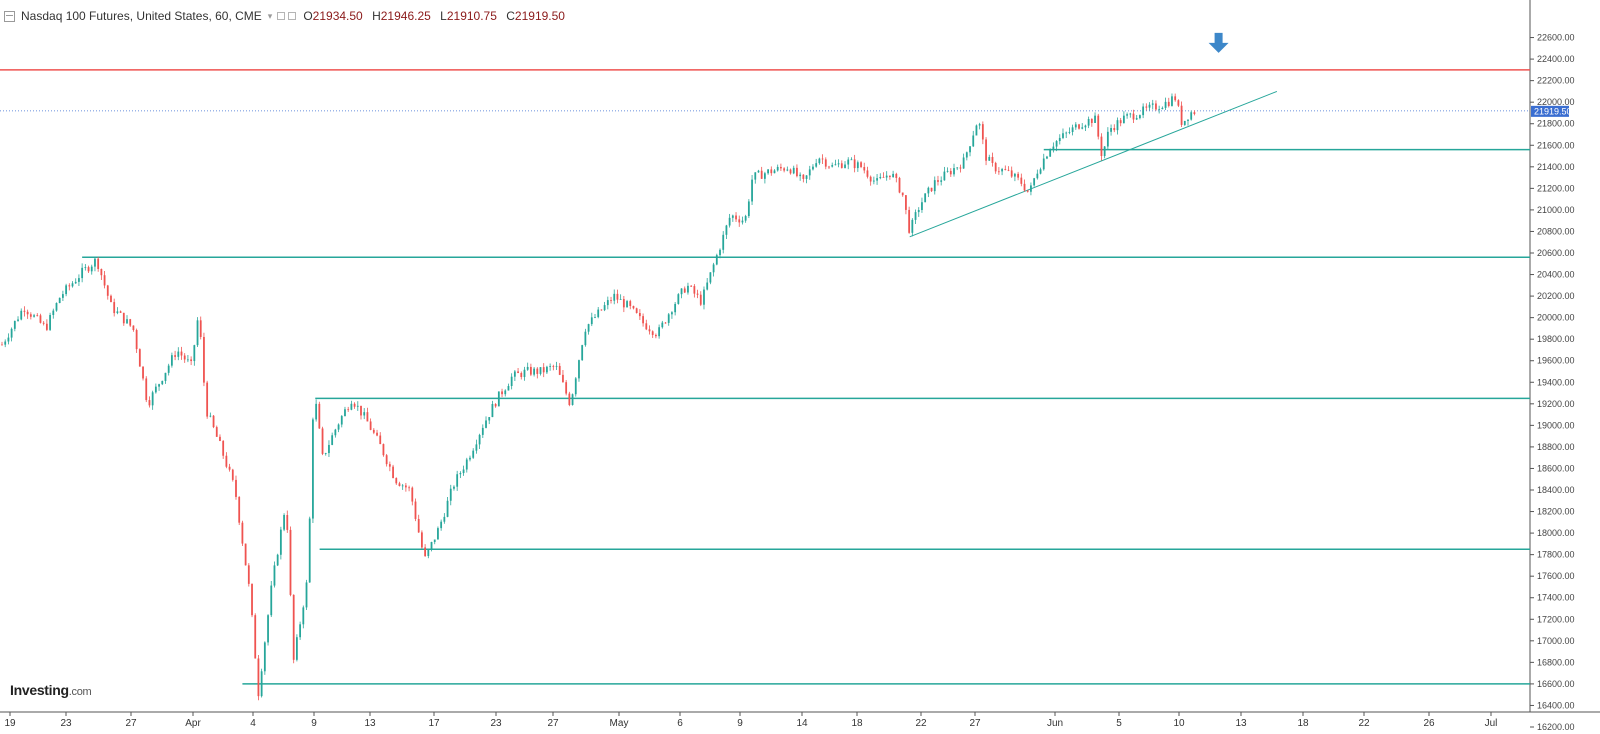  Describe the element at coordinates (1556, 231) in the screenshot. I see `y-tick-label: 20800.00` at that location.